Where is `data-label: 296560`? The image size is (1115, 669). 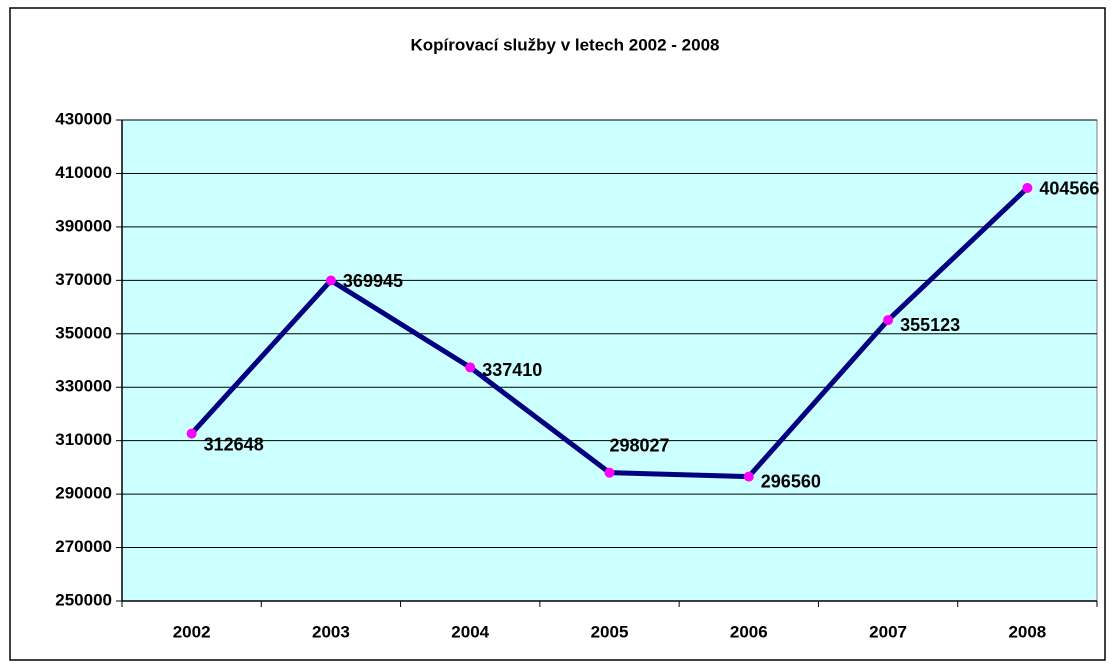
data-label: 296560 is located at coordinates (791, 481).